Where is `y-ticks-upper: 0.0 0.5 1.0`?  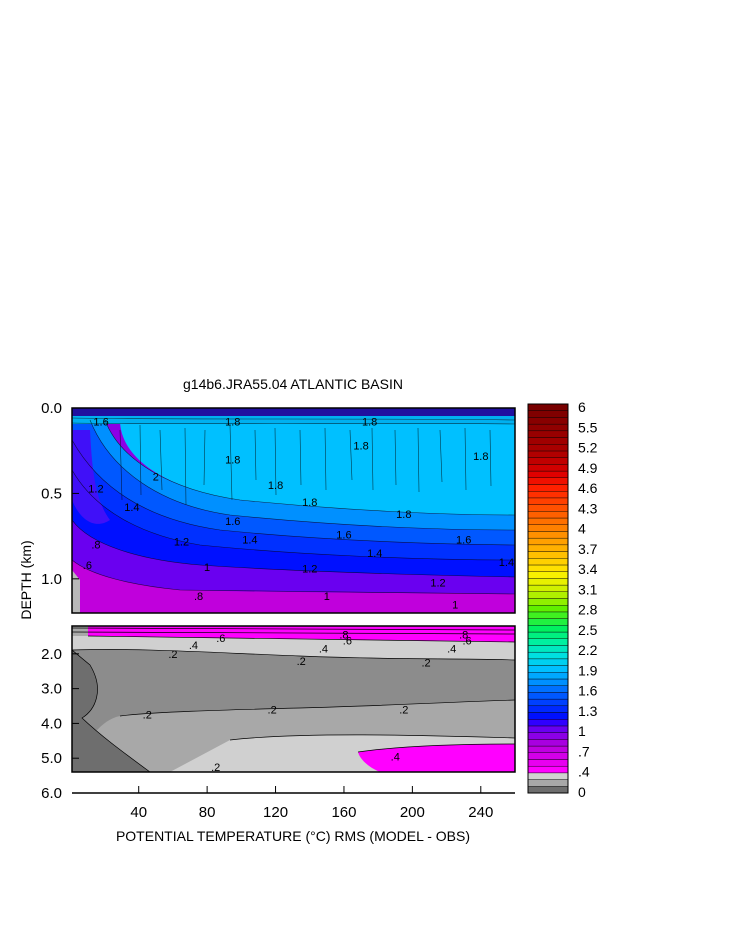 y-ticks-upper: 0.0 0.5 1.0 is located at coordinates (60, 494).